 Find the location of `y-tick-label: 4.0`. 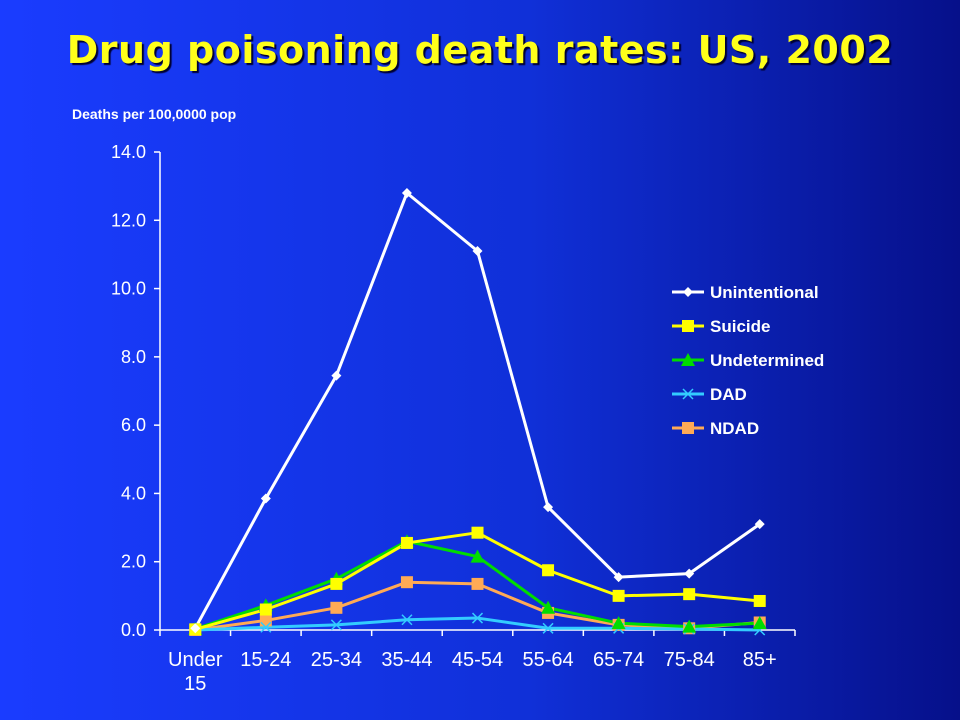

y-tick-label: 4.0 is located at coordinates (133, 493).